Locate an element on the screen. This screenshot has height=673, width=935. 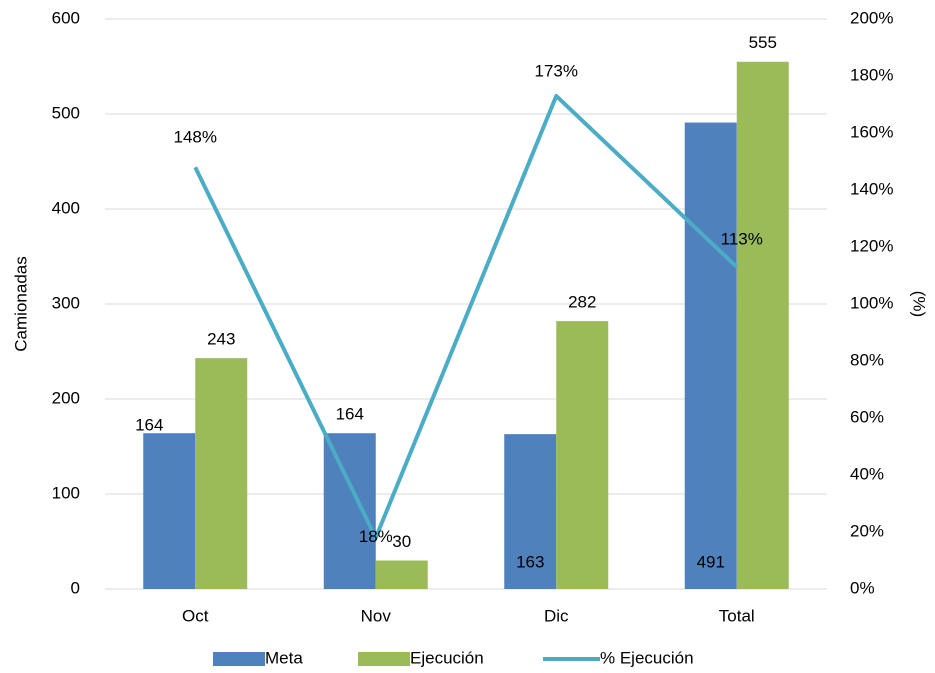
legend-label: % Ejecución is located at coordinates (647, 657).